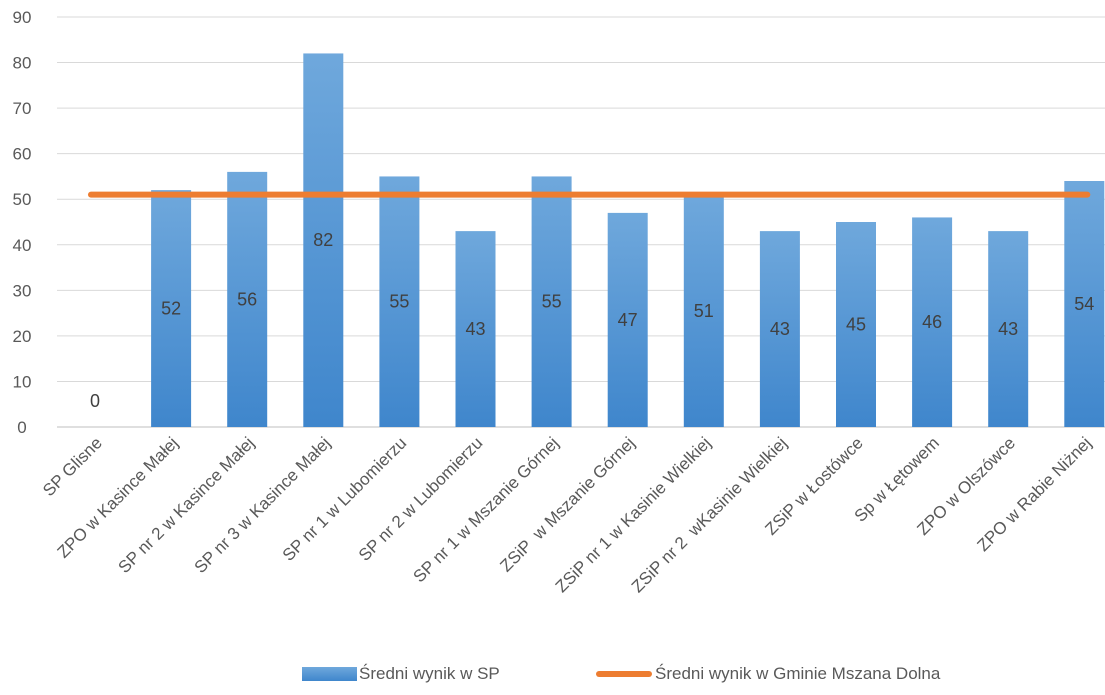 Image resolution: width=1105 pixels, height=695 pixels. I want to click on data-label: 52, so click(171, 309).